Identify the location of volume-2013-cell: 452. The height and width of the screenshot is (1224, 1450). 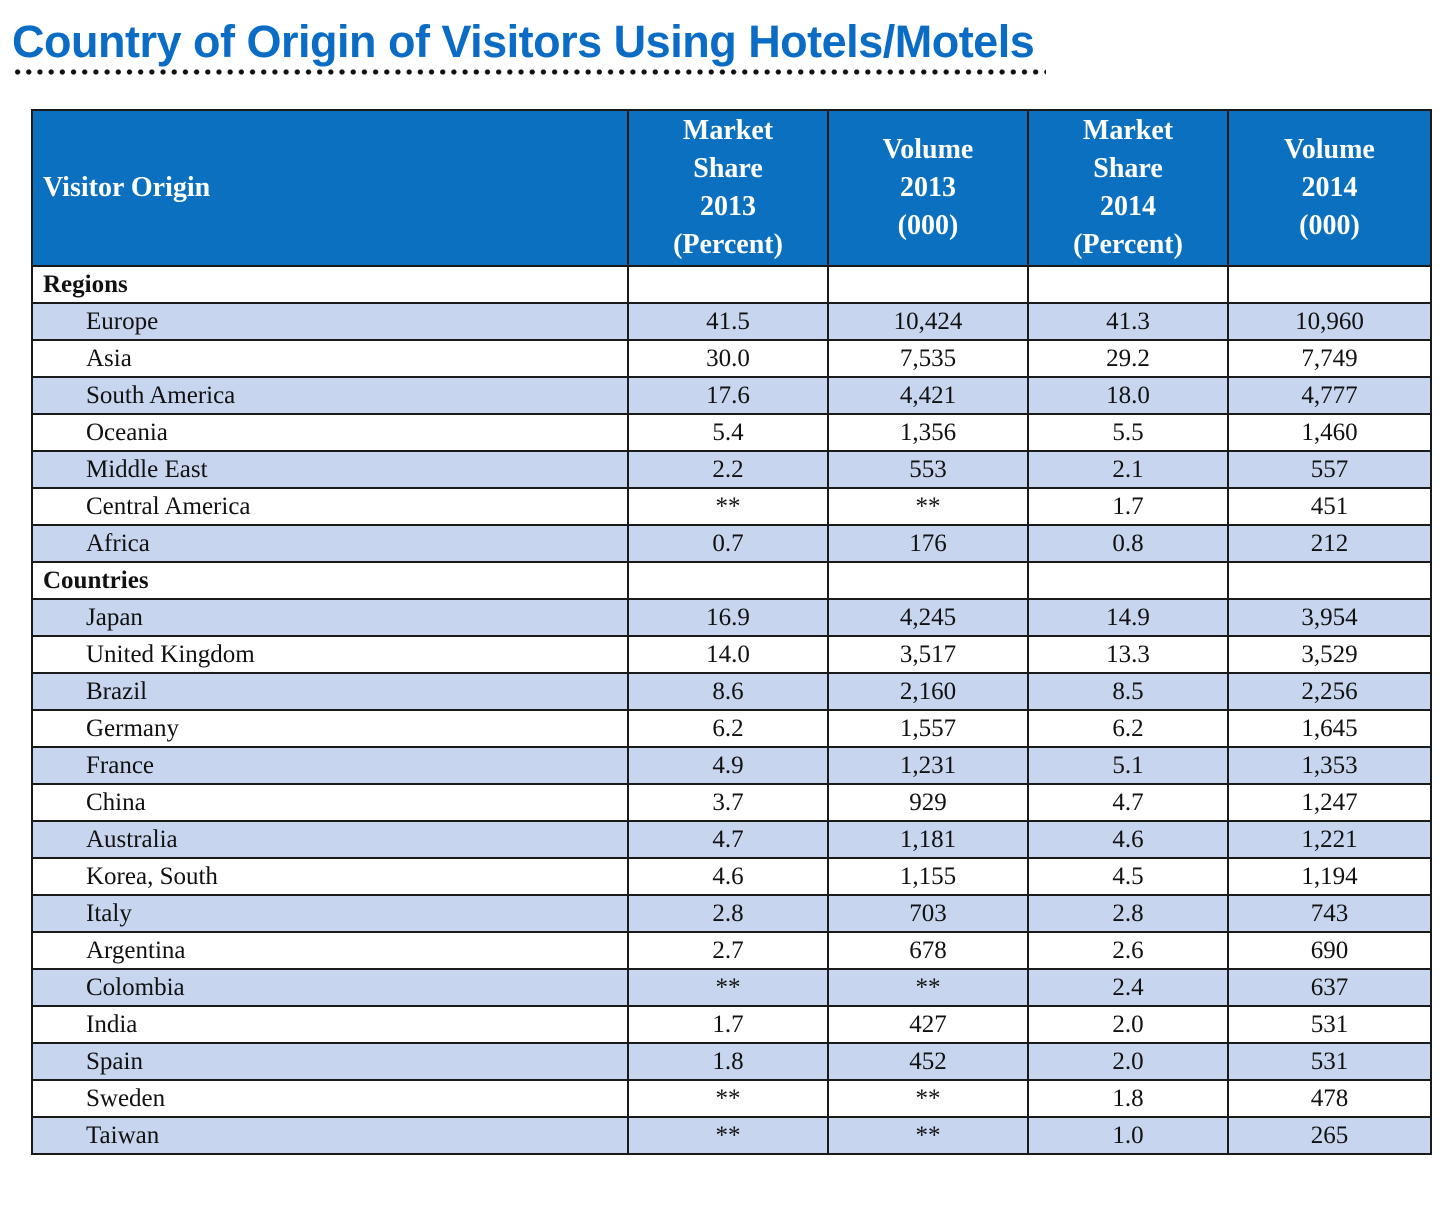
(928, 1061).